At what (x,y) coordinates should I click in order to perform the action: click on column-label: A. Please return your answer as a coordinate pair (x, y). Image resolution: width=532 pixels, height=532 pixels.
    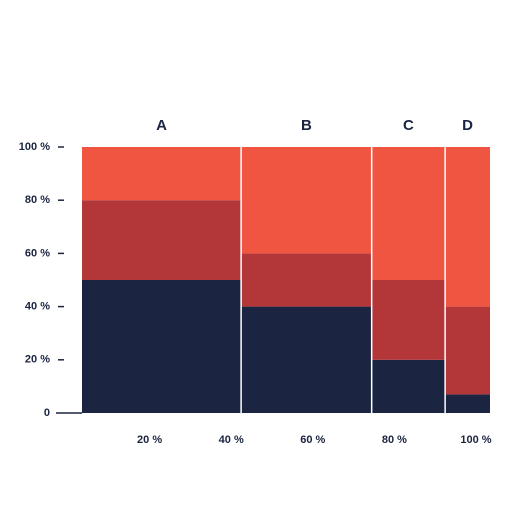
    Looking at the image, I should click on (161, 125).